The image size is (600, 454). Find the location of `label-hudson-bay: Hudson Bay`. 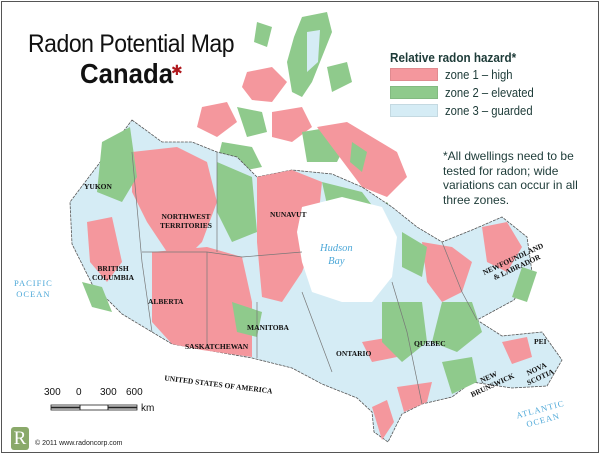

label-hudson-bay: Hudson Bay is located at coordinates (336, 255).